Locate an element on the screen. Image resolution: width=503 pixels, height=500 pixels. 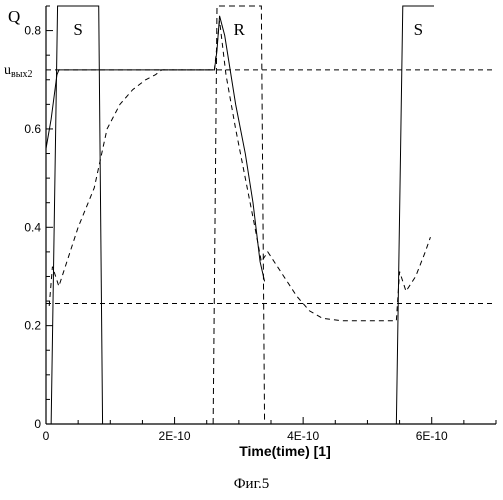
y-axis-label: Q is located at coordinates (14, 16).